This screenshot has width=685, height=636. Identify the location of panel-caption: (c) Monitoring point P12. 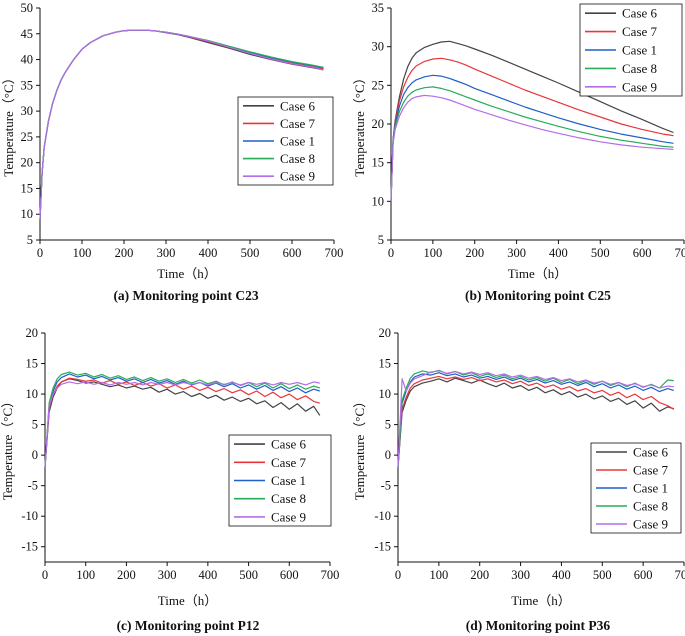
(188, 625).